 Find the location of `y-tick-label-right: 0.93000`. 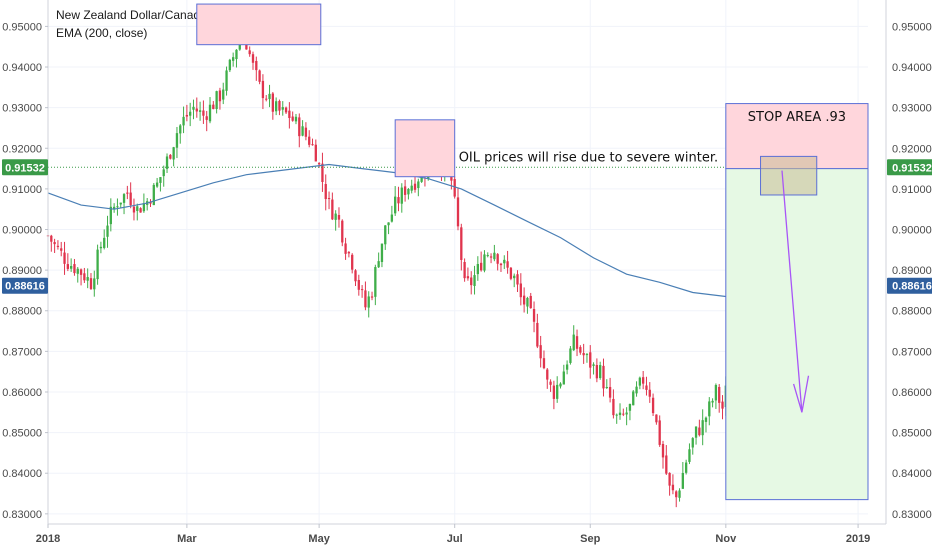

y-tick-label-right: 0.93000 is located at coordinates (912, 109).